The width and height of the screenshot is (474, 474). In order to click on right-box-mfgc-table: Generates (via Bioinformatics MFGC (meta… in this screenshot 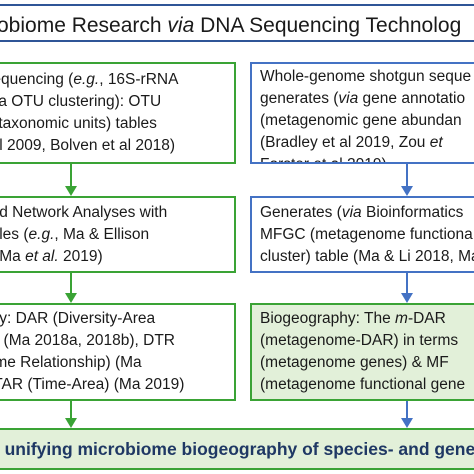, I will do `click(362, 234)`.